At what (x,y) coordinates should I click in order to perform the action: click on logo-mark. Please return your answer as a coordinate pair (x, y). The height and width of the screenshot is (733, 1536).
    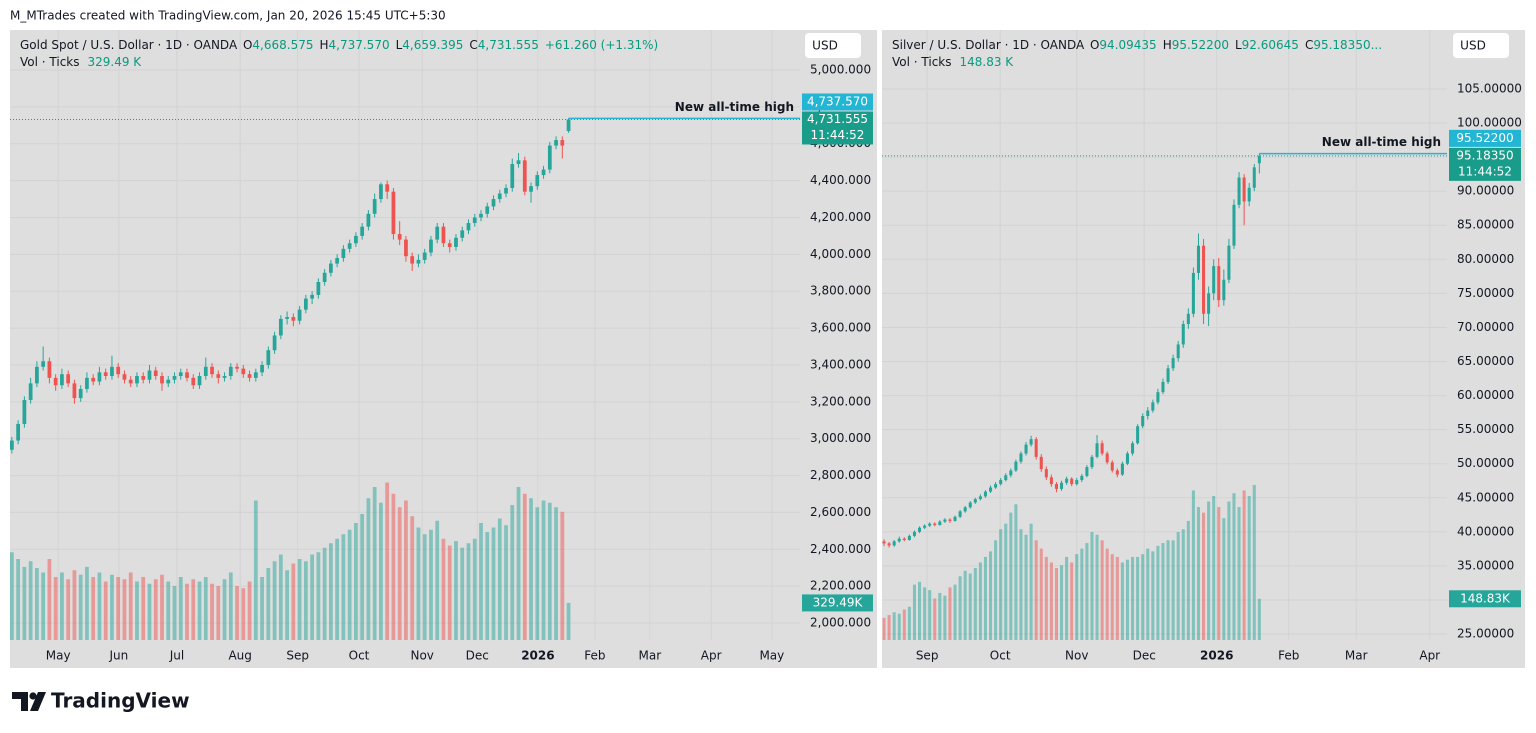
    Looking at the image, I should click on (20, 701).